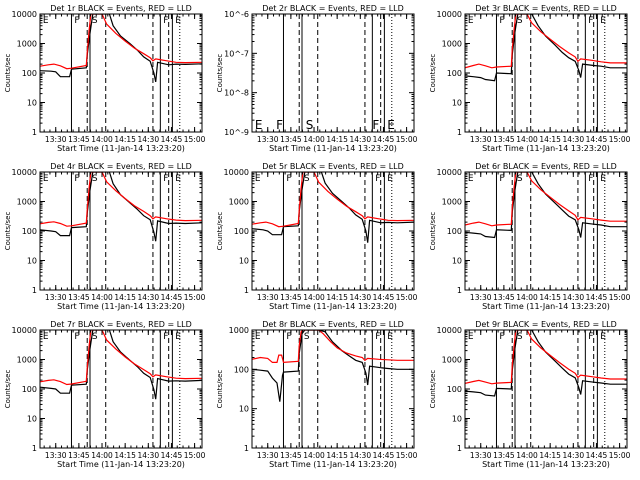  I want to click on panel-title: Det 1r BLACK = Events, RED = LLD, so click(121, 8).